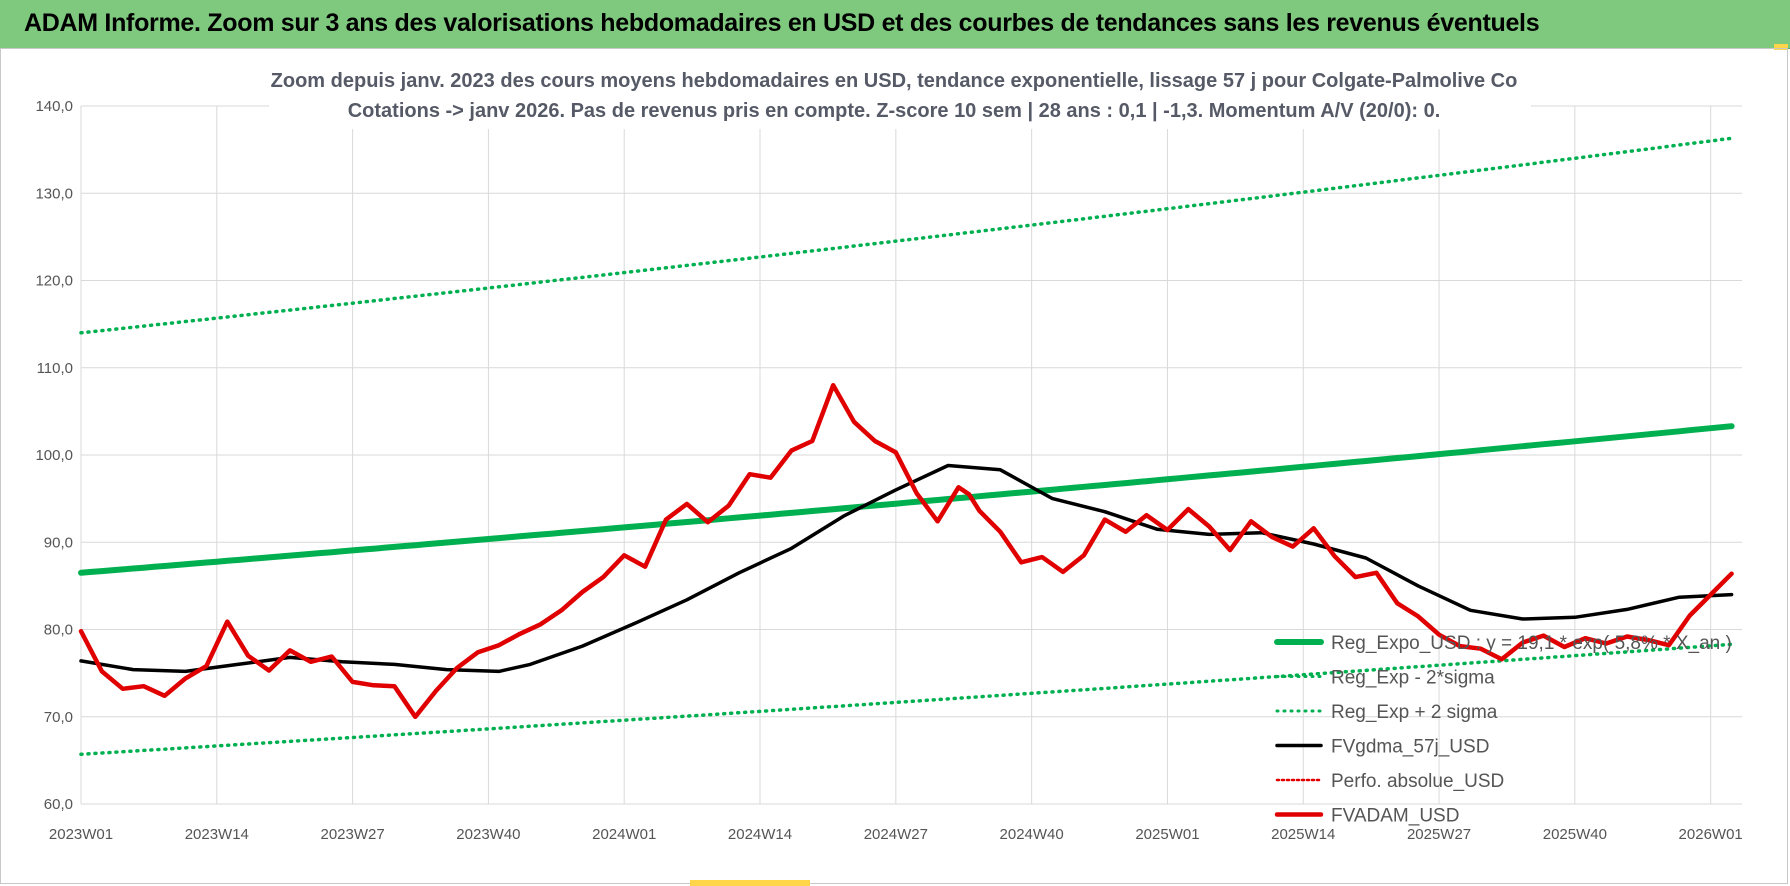 The width and height of the screenshot is (1790, 886). I want to click on x-tick-label: 2024W40, so click(1032, 834).